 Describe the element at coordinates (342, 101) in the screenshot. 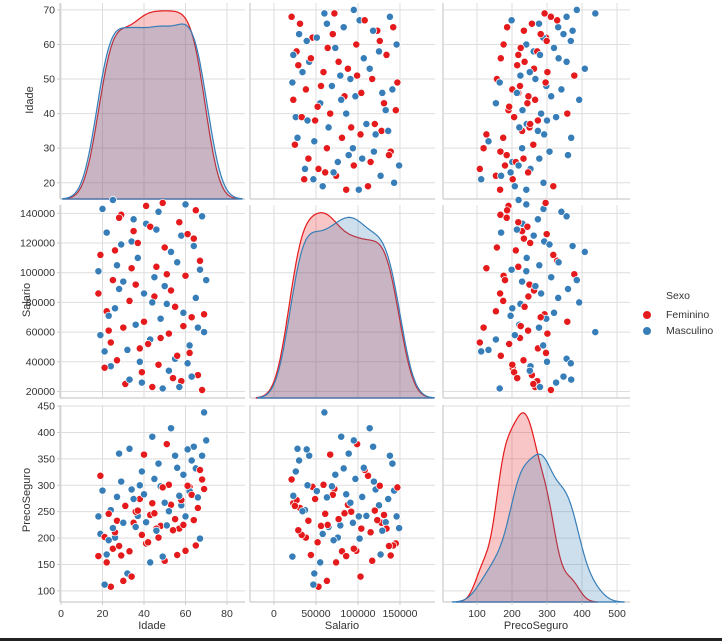

I see `panel-idade-vs-salario` at that location.